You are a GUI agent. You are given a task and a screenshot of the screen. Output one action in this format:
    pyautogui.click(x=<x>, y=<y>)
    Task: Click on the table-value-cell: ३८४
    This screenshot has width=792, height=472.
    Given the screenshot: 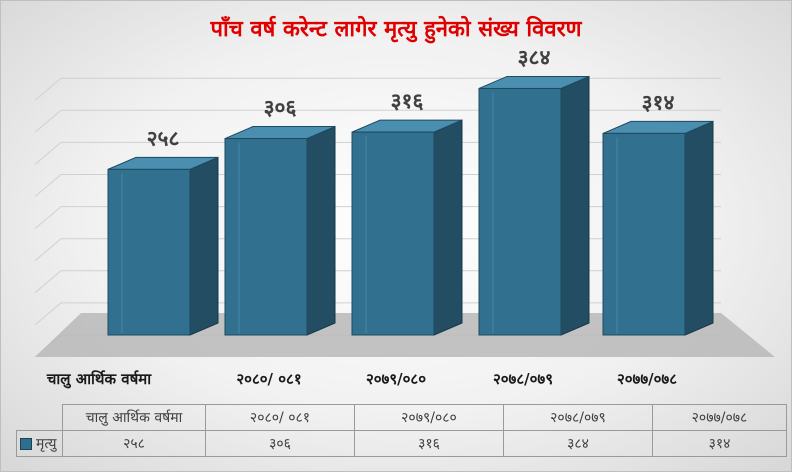 What is the action you would take?
    pyautogui.click(x=578, y=443)
    